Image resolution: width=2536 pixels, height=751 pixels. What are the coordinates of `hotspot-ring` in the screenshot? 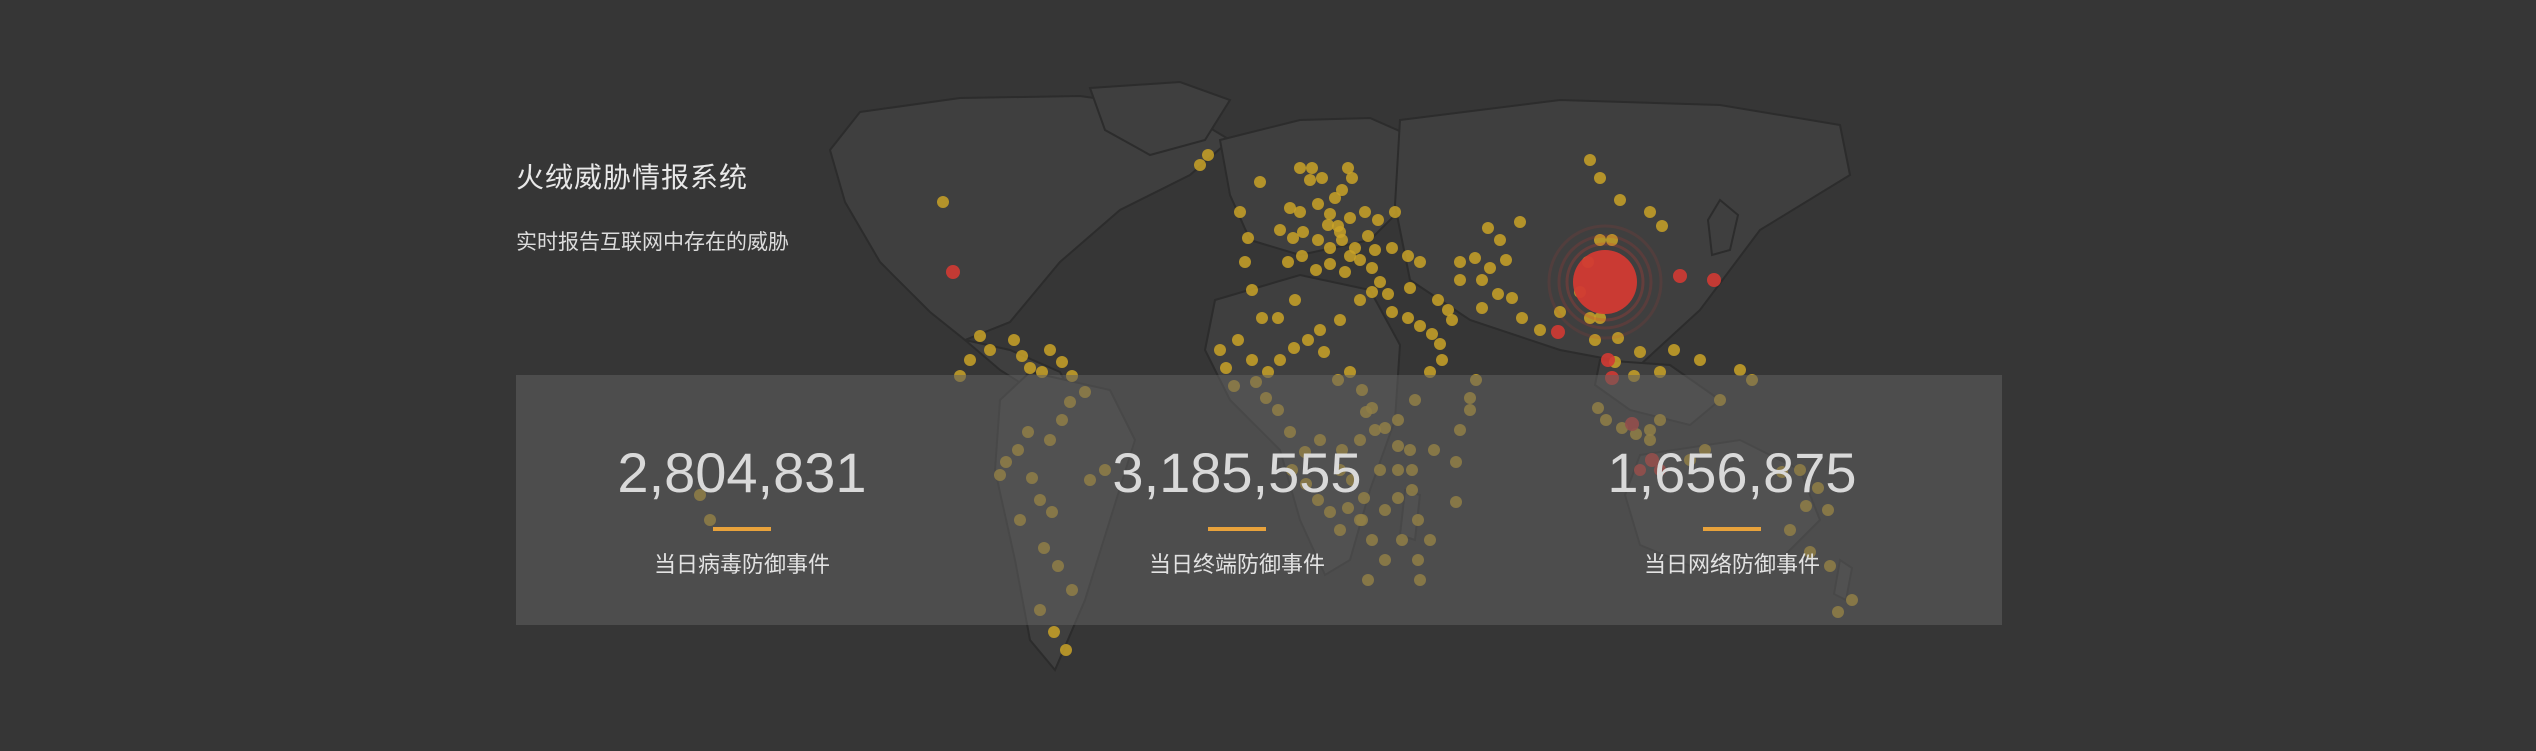 It's located at (1605, 282).